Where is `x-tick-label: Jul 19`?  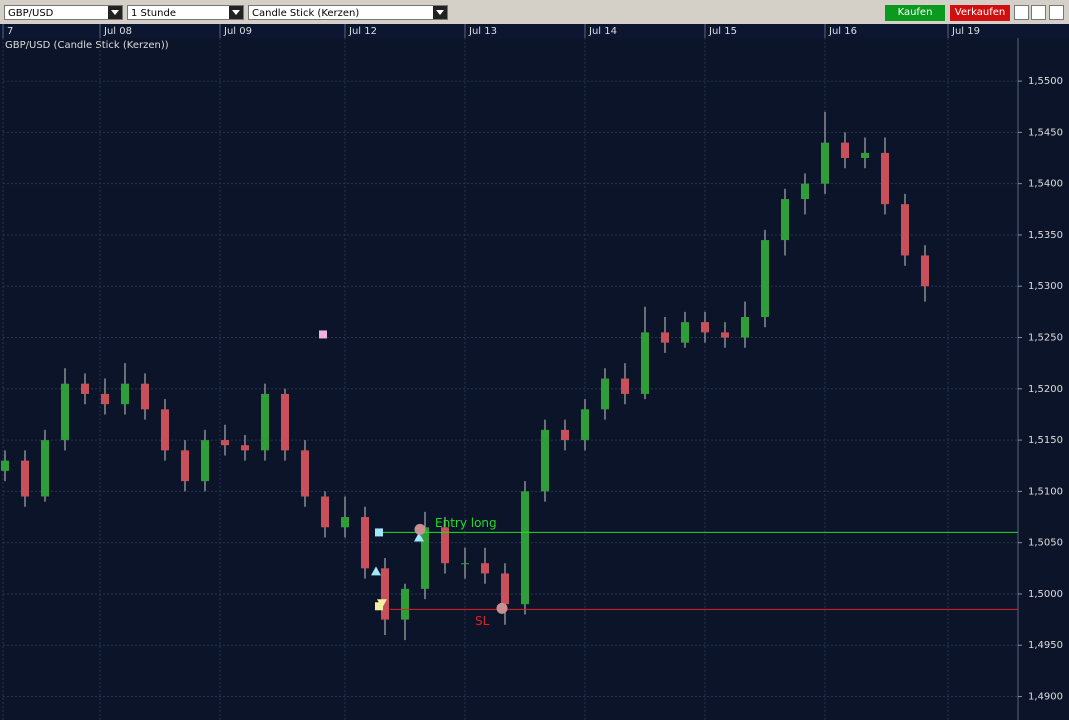
x-tick-label: Jul 19 is located at coordinates (965, 31).